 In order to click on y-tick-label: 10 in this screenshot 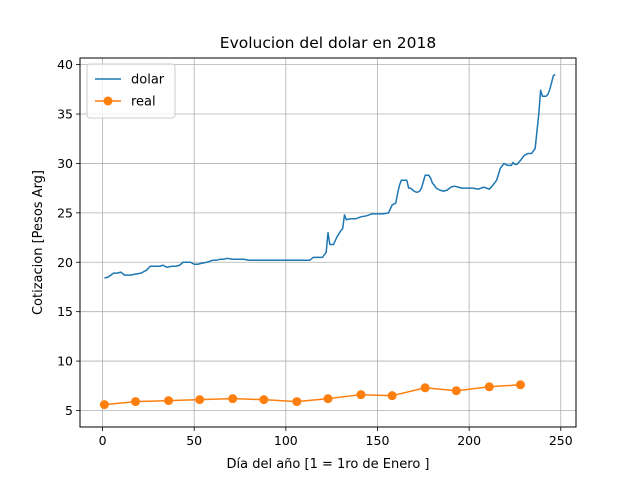, I will do `click(65, 361)`.